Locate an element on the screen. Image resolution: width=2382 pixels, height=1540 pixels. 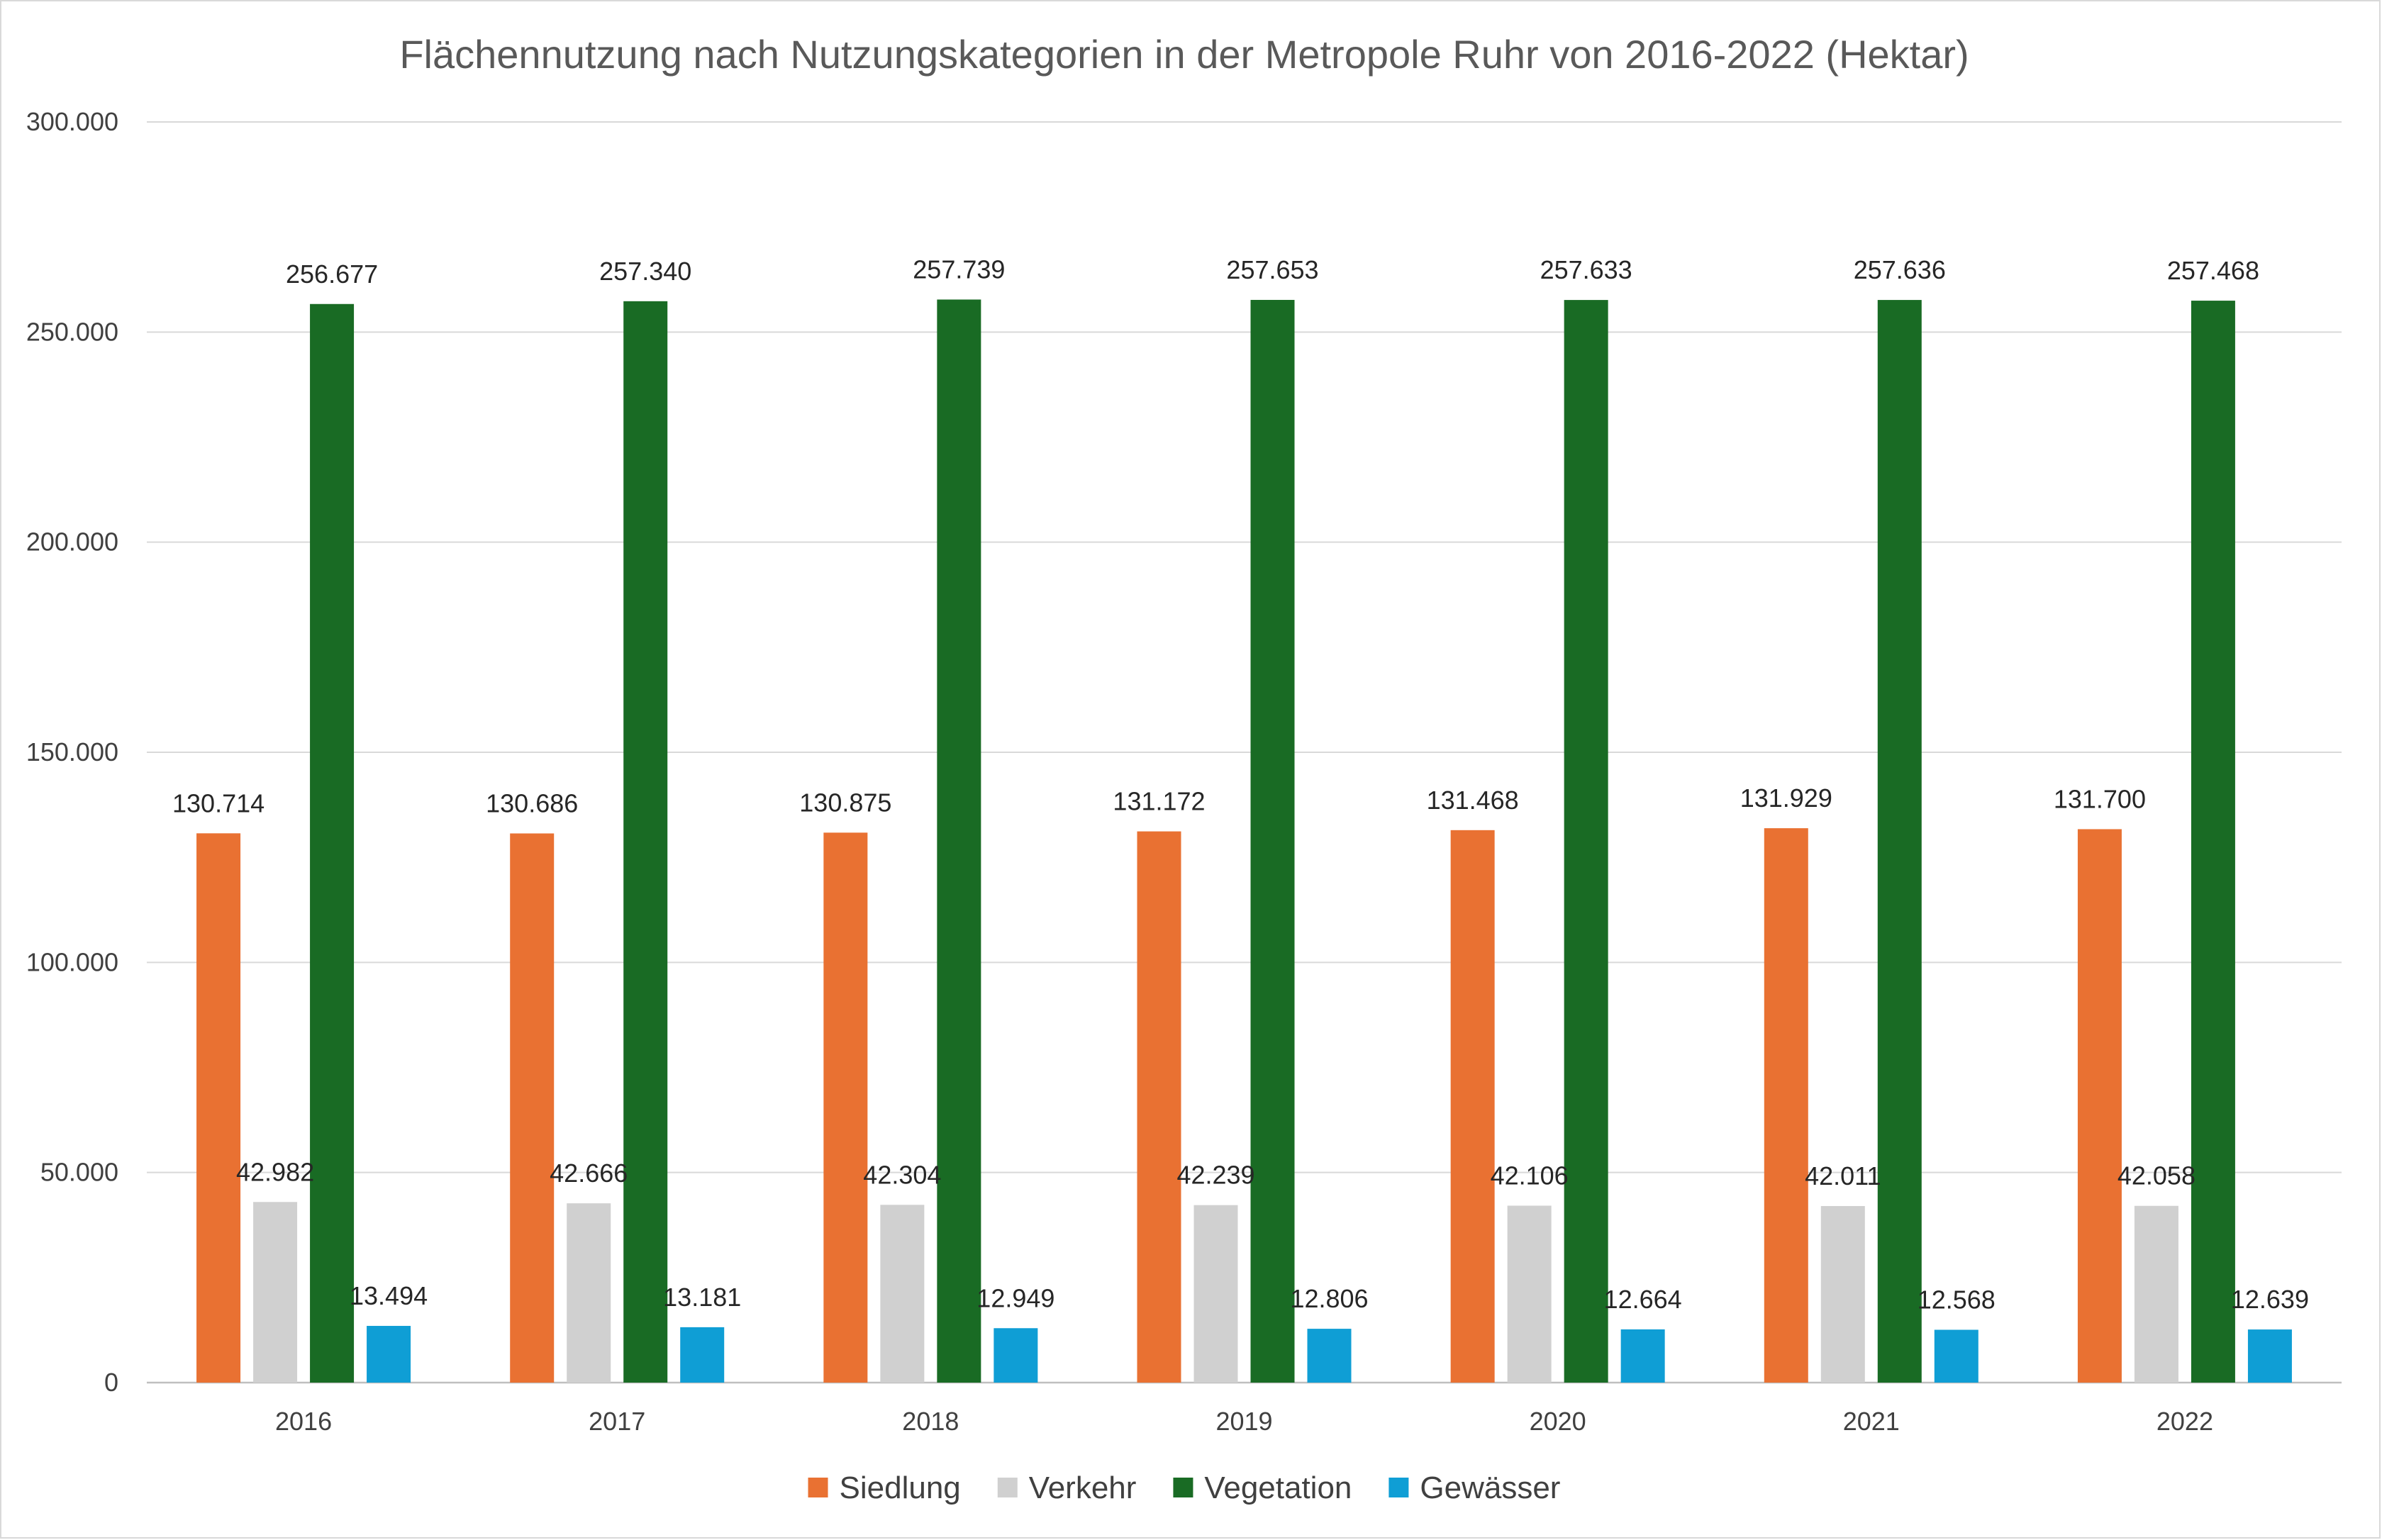
bar-gew-sser-2019 is located at coordinates (1329, 1356).